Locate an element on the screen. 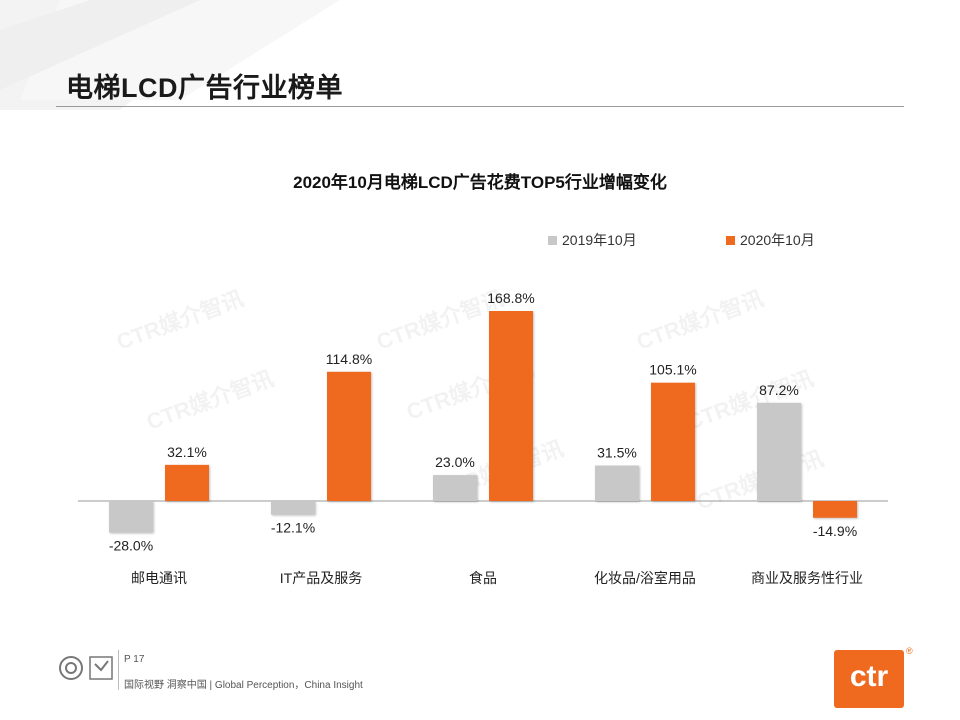 The image size is (960, 720). certification-logos is located at coordinates (86, 668).